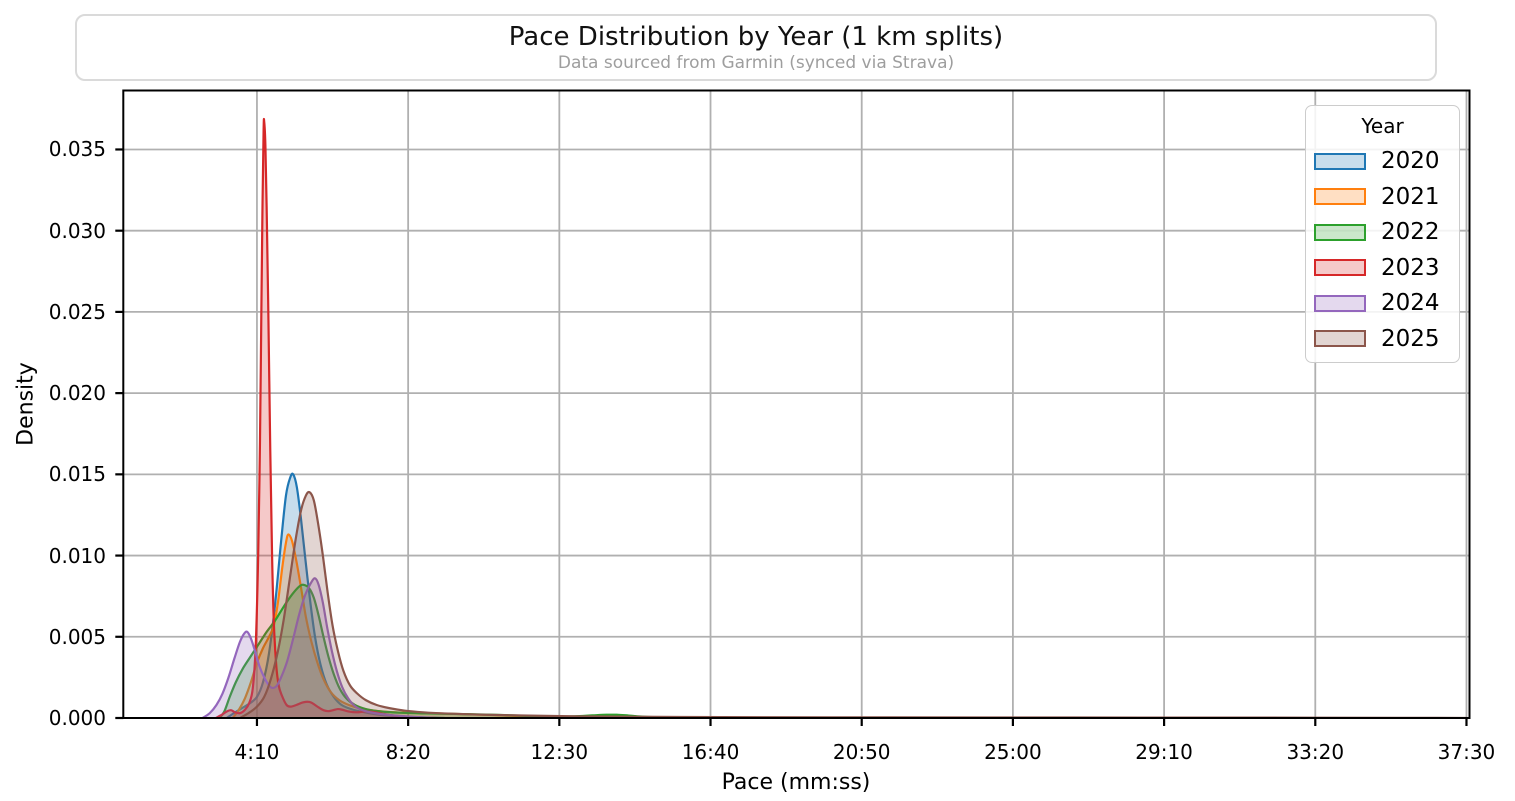 Image resolution: width=1515 pixels, height=801 pixels. What do you see at coordinates (1013, 752) in the screenshot?
I see `x-tick-label: 25:00` at bounding box center [1013, 752].